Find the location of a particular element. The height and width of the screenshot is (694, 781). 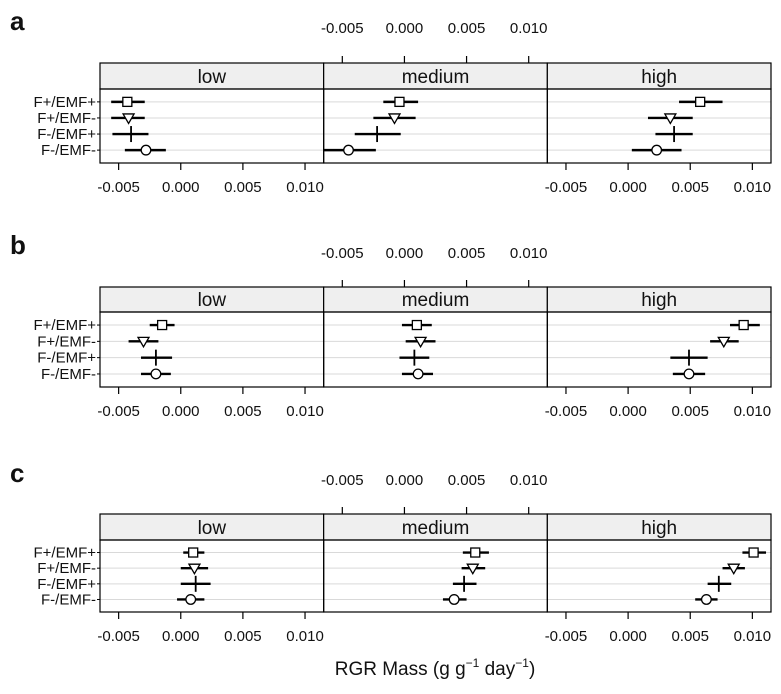

x-axis-title-sup1: −1 is located at coordinates (473, 663).